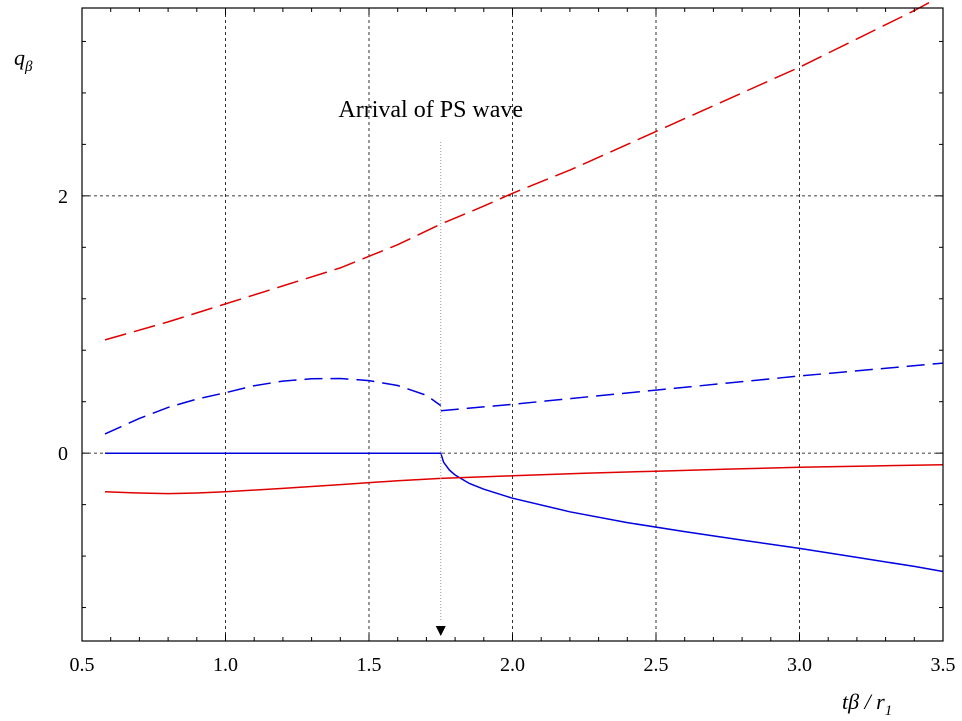 The image size is (962, 721). Describe the element at coordinates (225, 665) in the screenshot. I see `x-tick-label: 1.0` at that location.